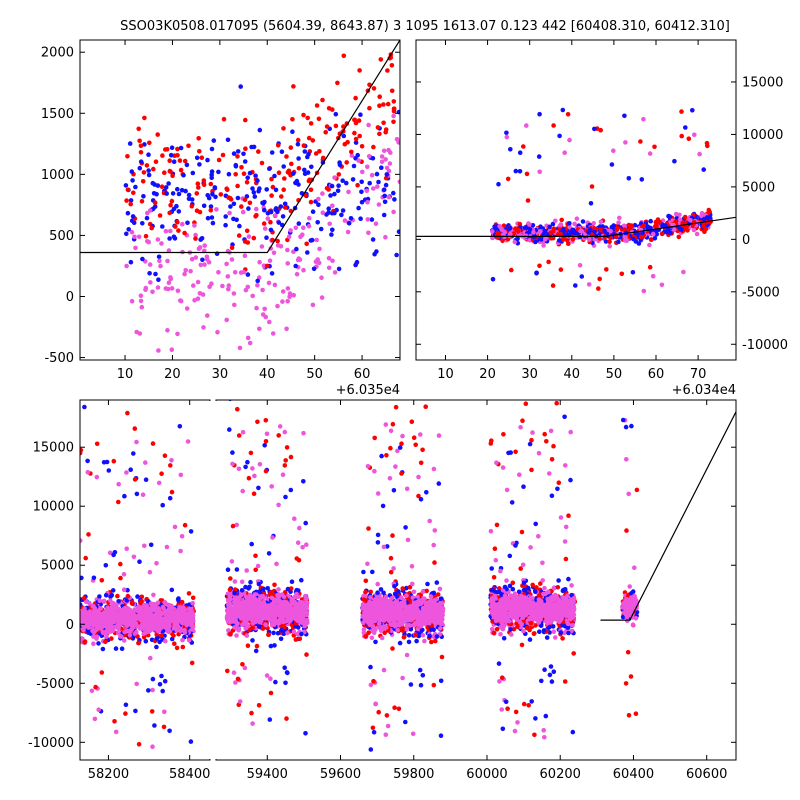 This screenshot has width=800, height=800. I want to click on top-right-x-offset: +6.034e4, so click(704, 390).